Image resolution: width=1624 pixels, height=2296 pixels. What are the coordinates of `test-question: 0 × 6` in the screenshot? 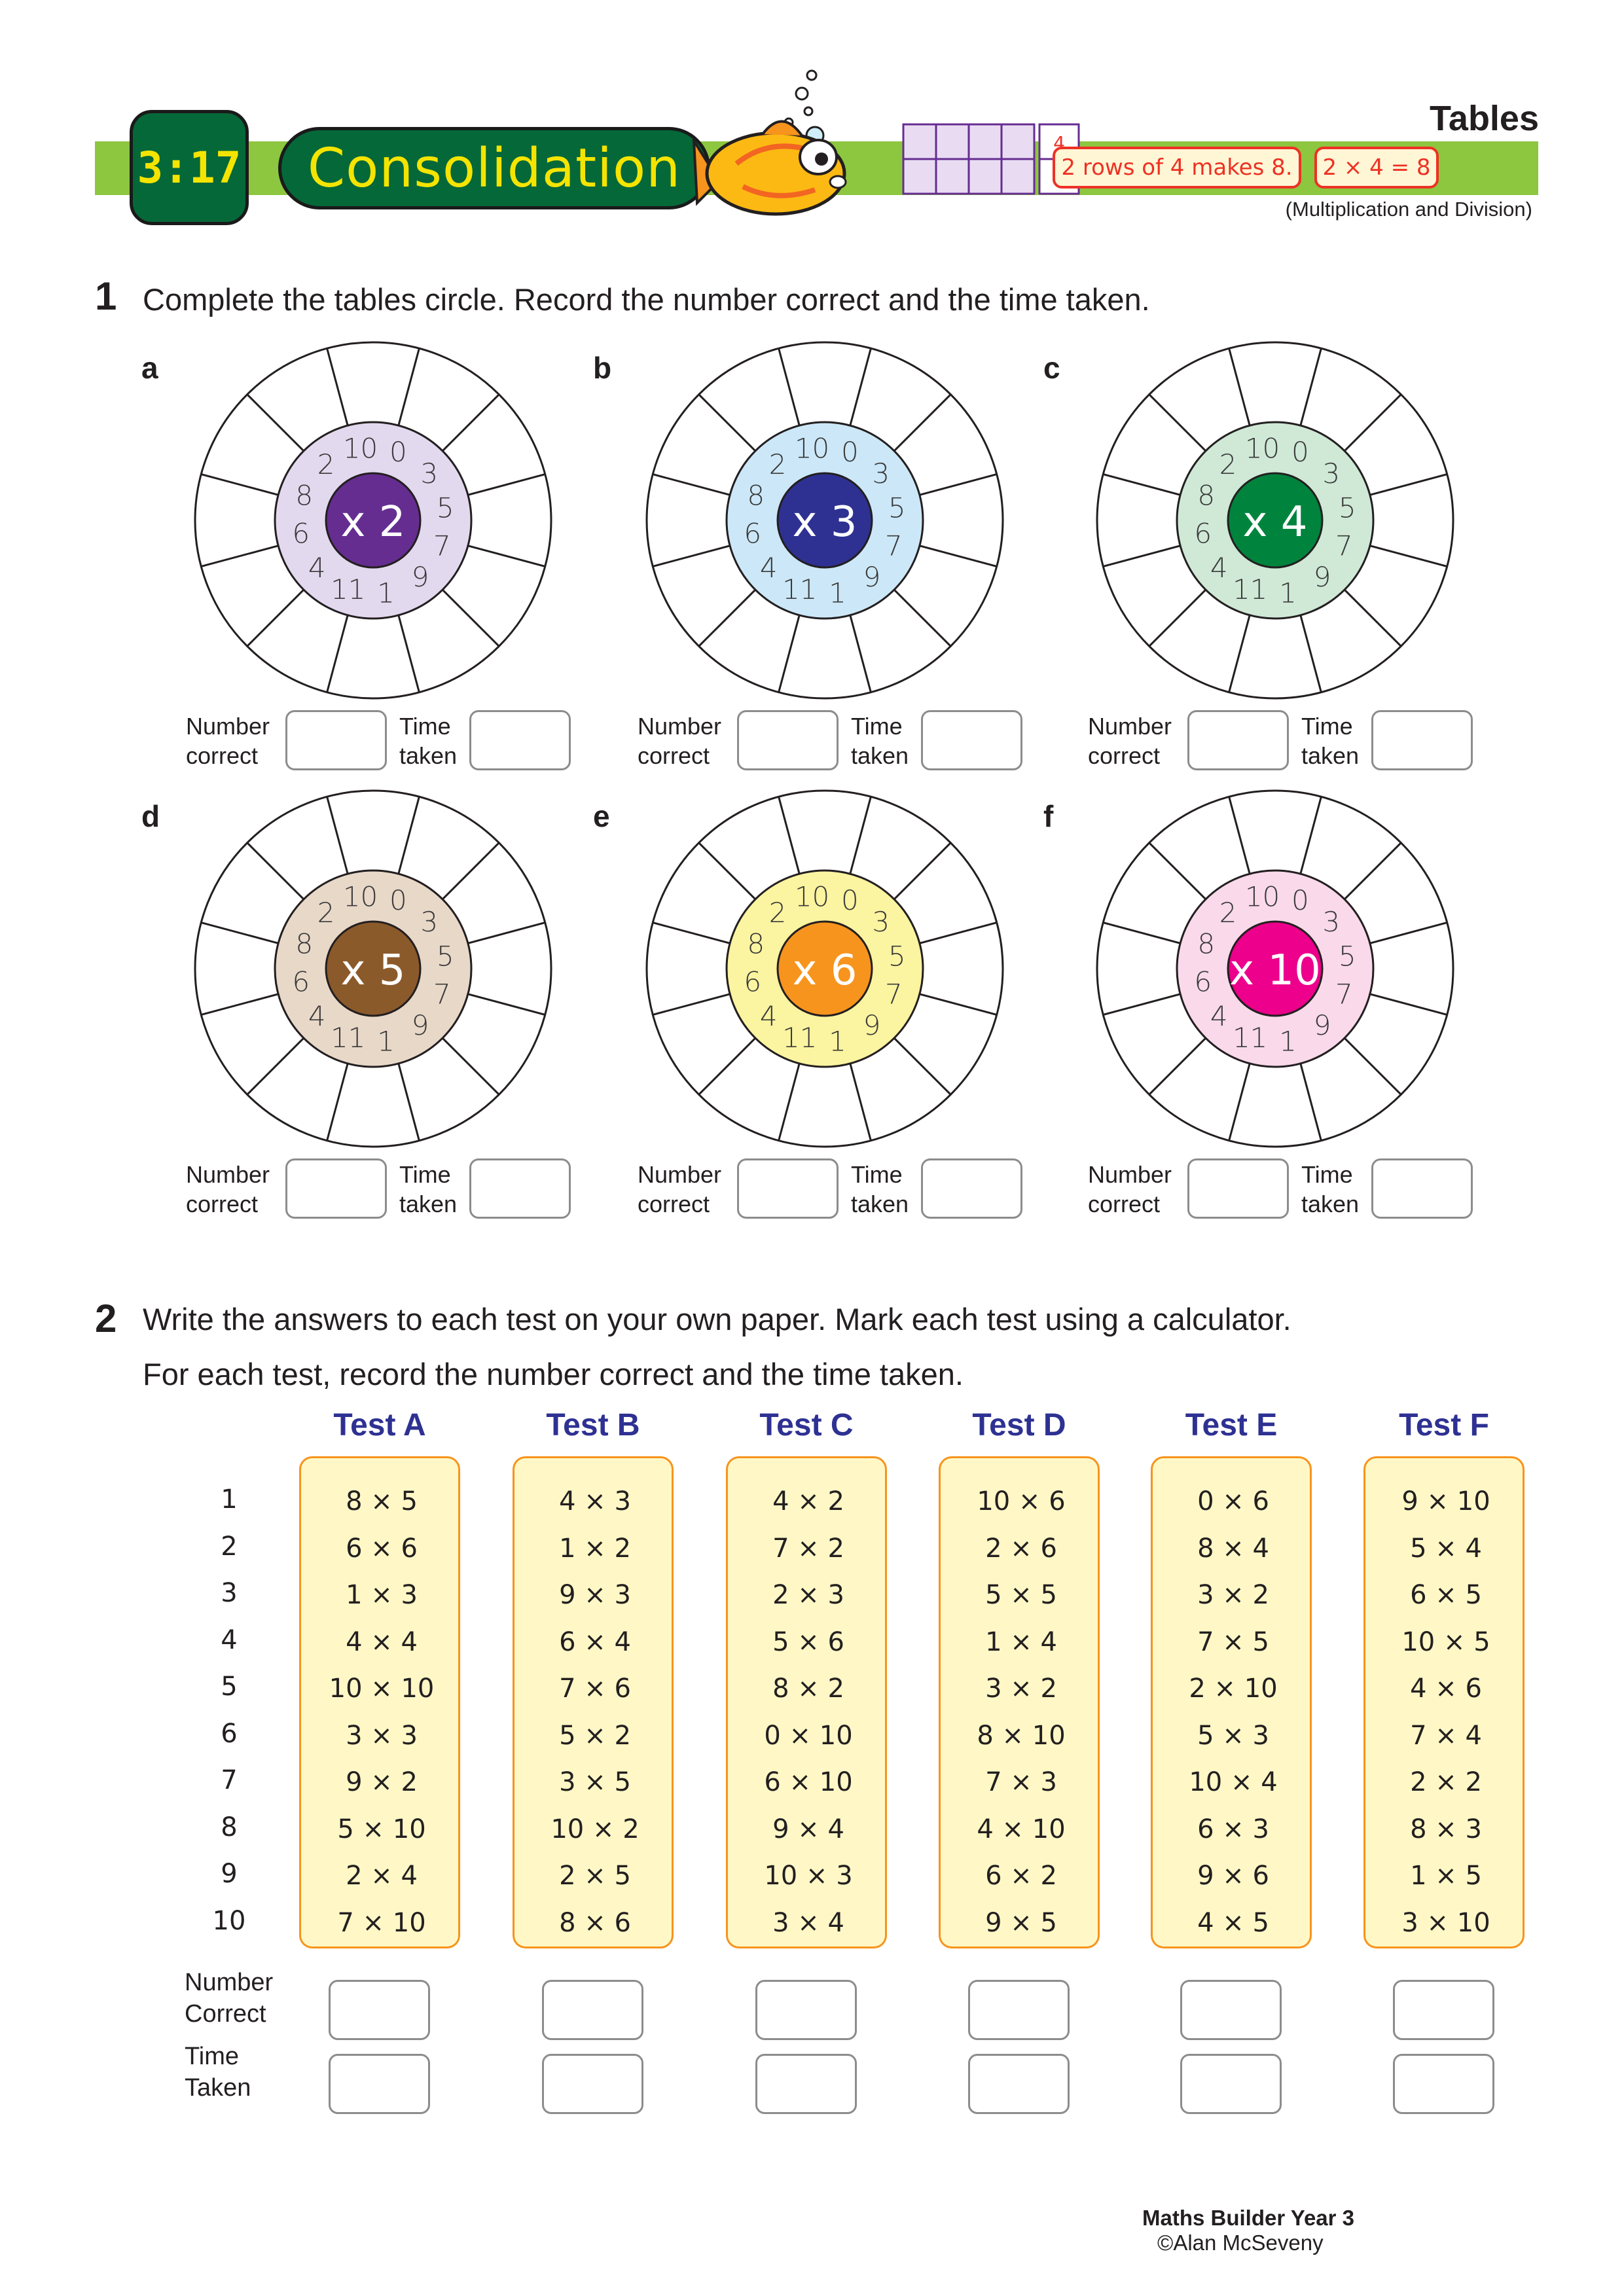 It's located at (1233, 1501).